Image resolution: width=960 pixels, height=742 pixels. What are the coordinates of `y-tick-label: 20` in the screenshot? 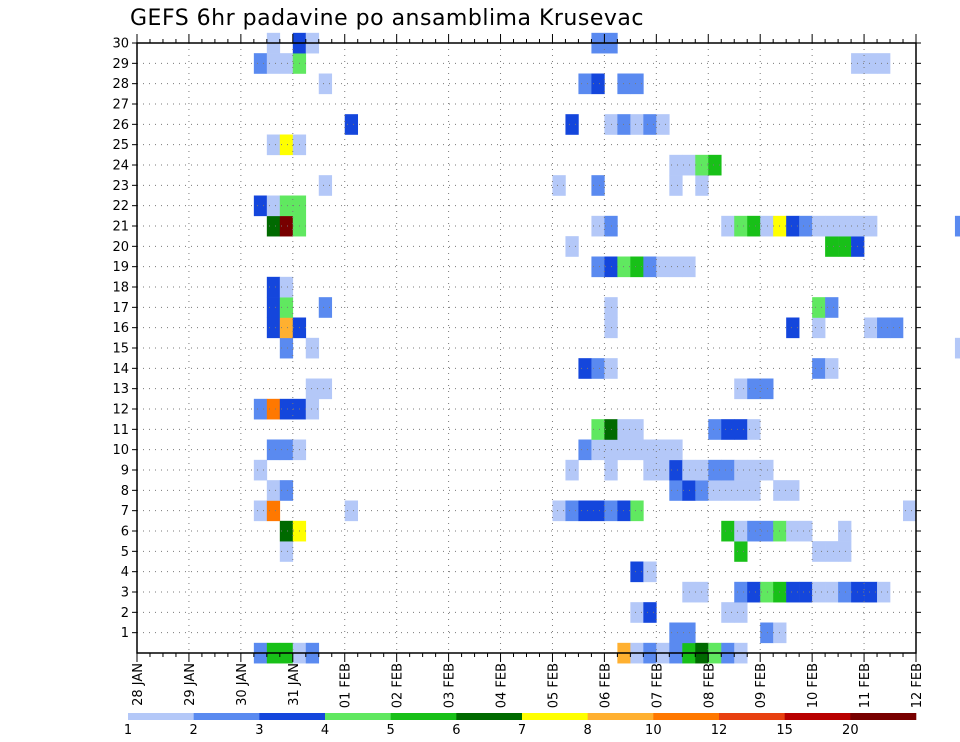 It's located at (120, 247).